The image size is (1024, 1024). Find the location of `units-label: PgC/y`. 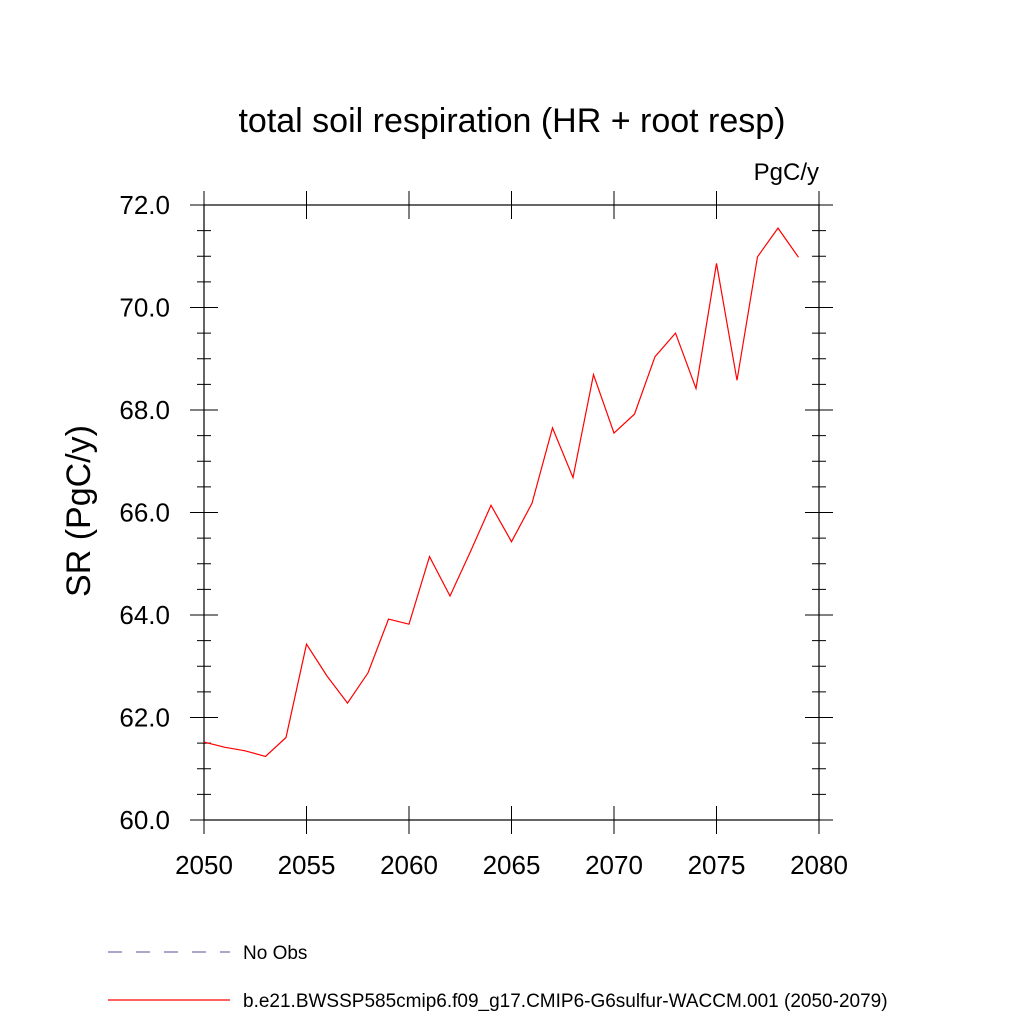

units-label: PgC/y is located at coordinates (786, 172).